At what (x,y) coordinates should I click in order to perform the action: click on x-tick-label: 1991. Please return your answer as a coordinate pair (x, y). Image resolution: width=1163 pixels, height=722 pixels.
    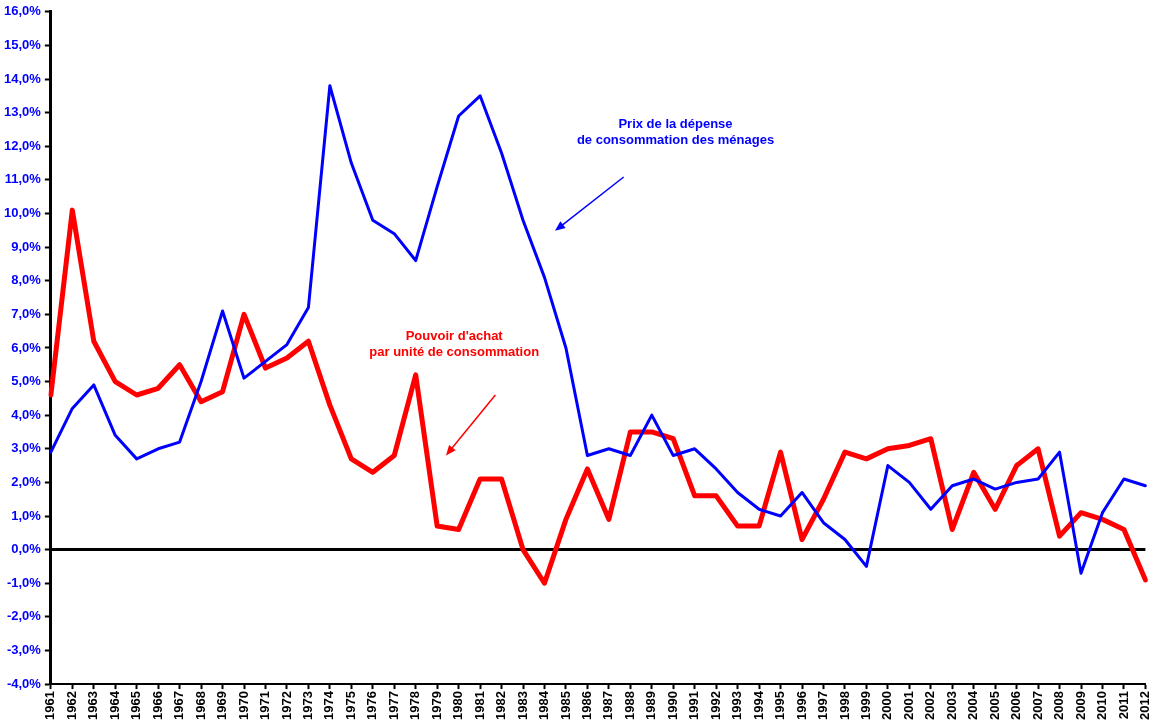
    Looking at the image, I should click on (694, 705).